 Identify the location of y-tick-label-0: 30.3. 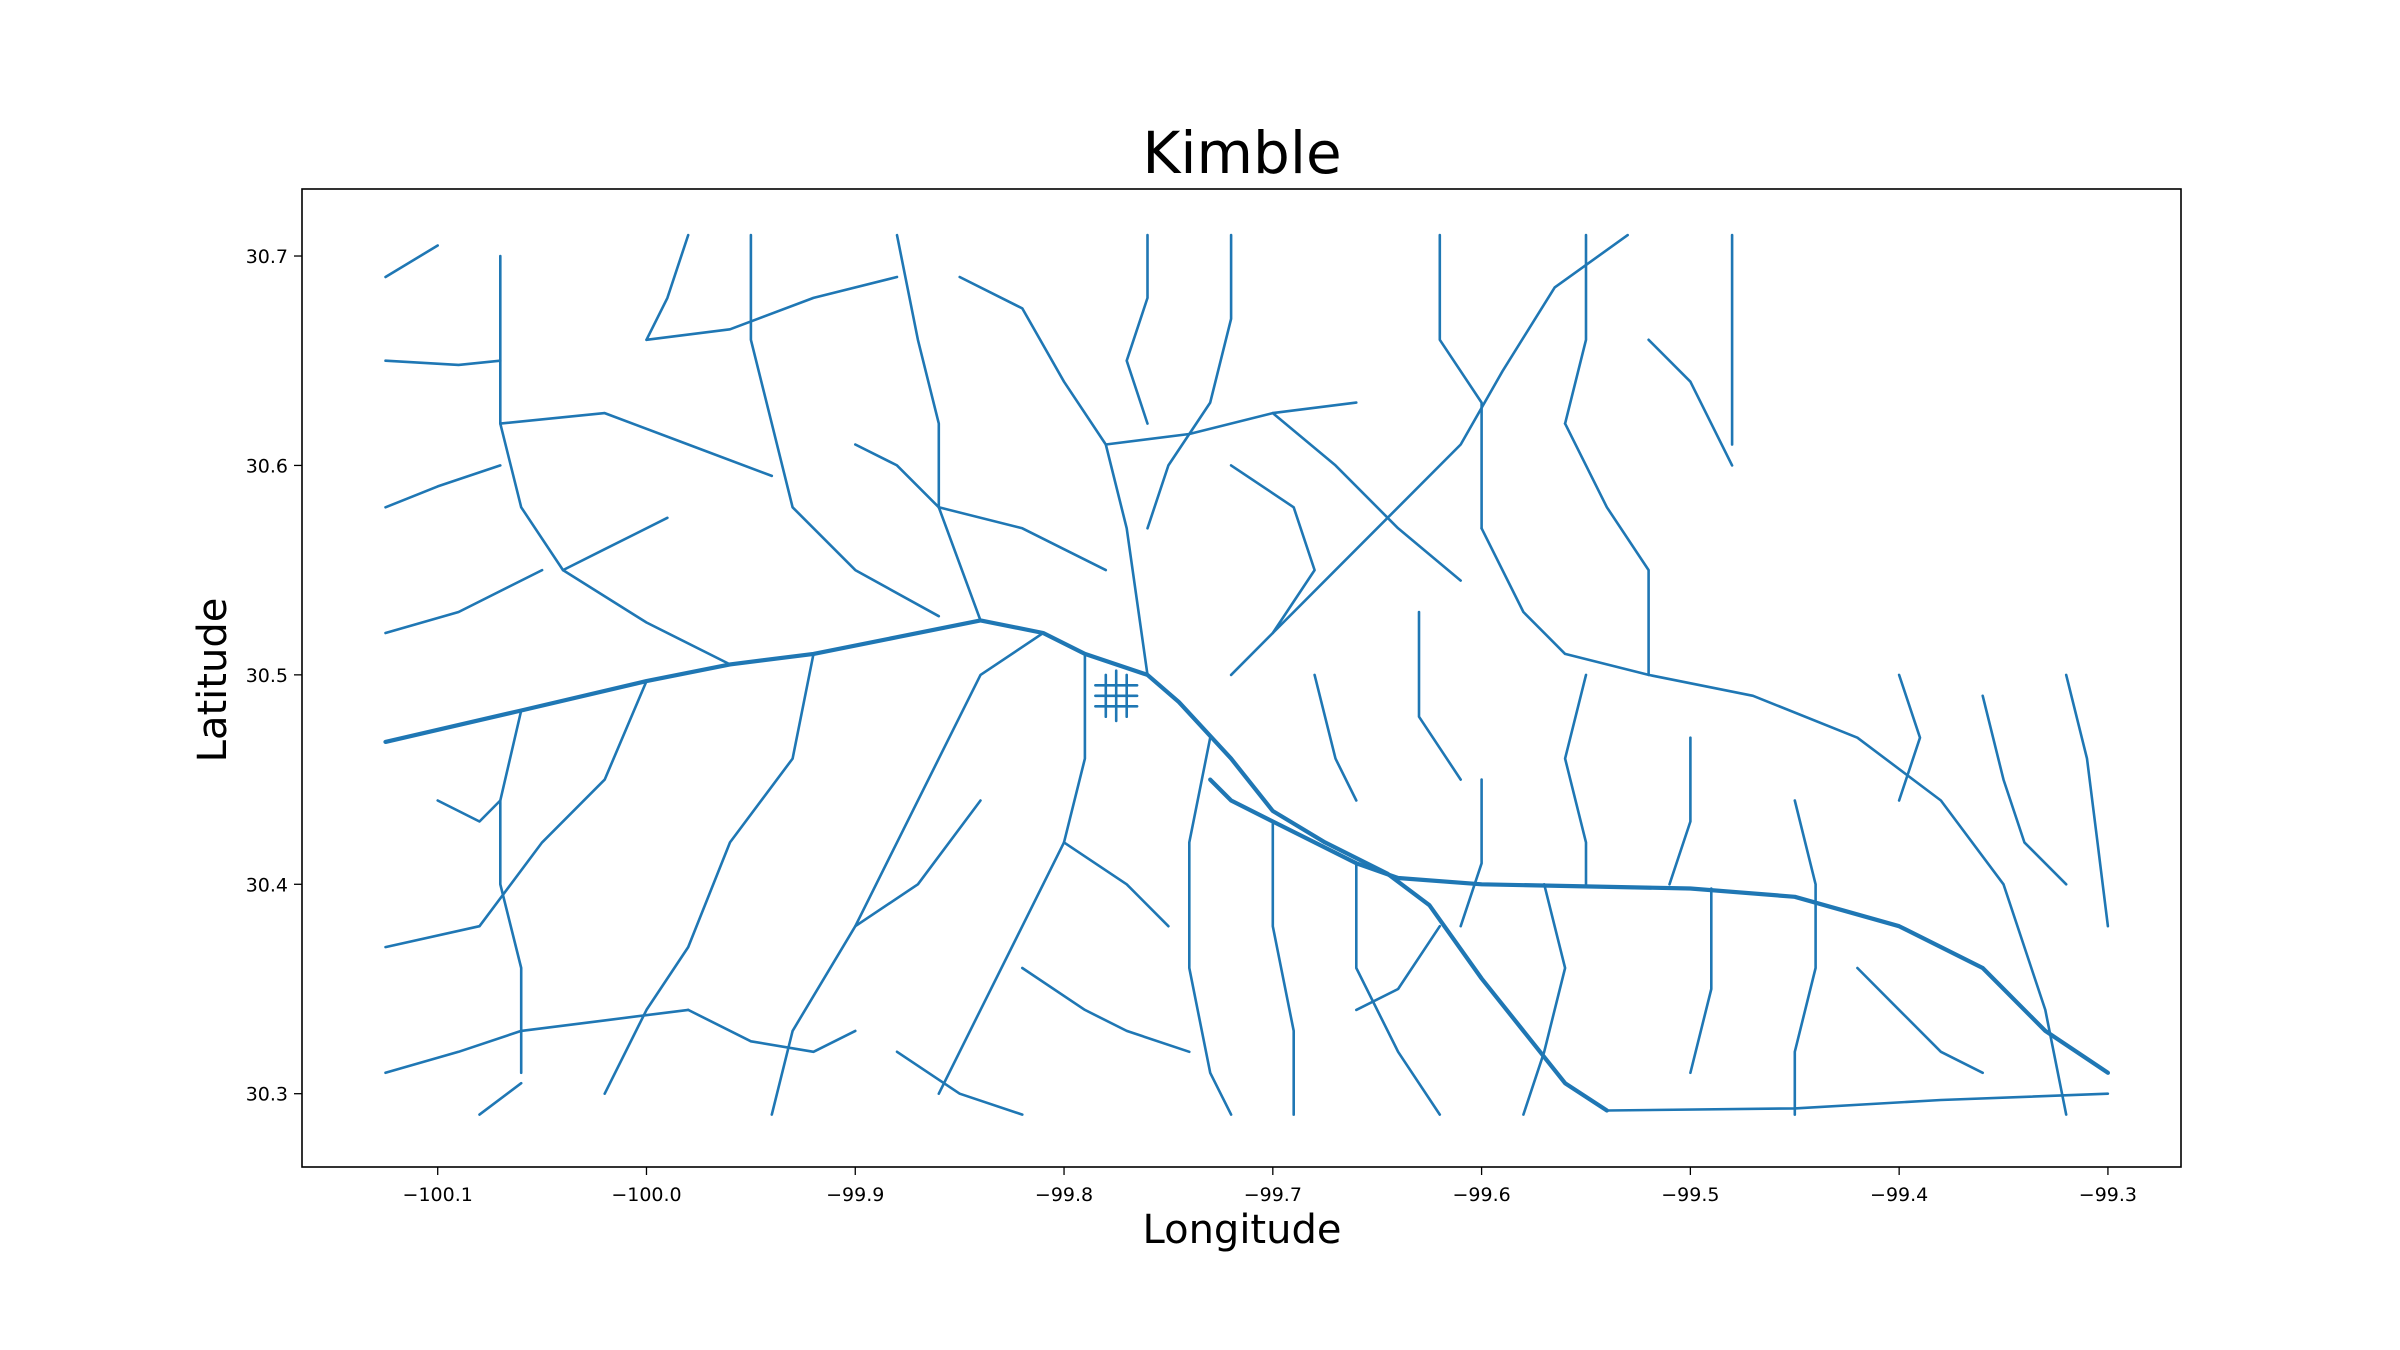
(267, 1095).